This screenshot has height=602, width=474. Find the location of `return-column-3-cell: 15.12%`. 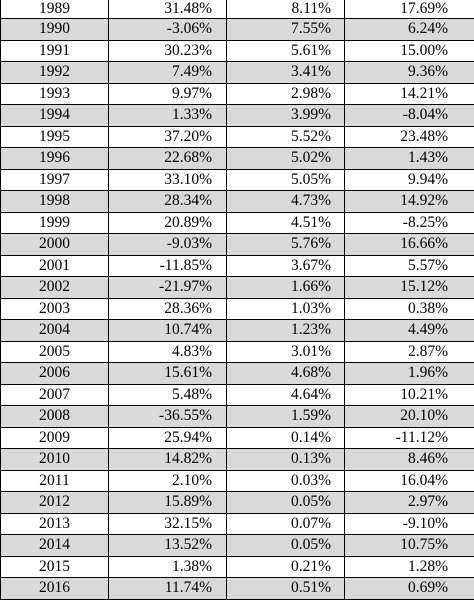

return-column-3-cell: 15.12% is located at coordinates (409, 287).